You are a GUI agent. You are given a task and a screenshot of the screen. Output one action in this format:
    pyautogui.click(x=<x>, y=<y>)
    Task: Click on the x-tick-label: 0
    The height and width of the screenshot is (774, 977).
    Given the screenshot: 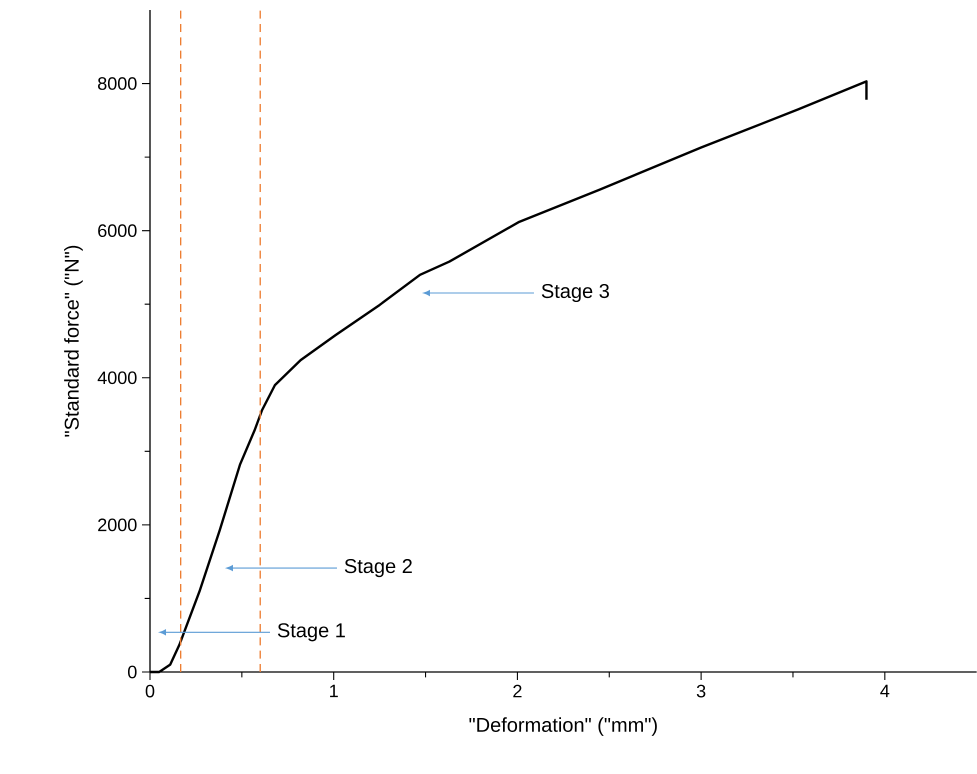 What is the action you would take?
    pyautogui.click(x=150, y=691)
    